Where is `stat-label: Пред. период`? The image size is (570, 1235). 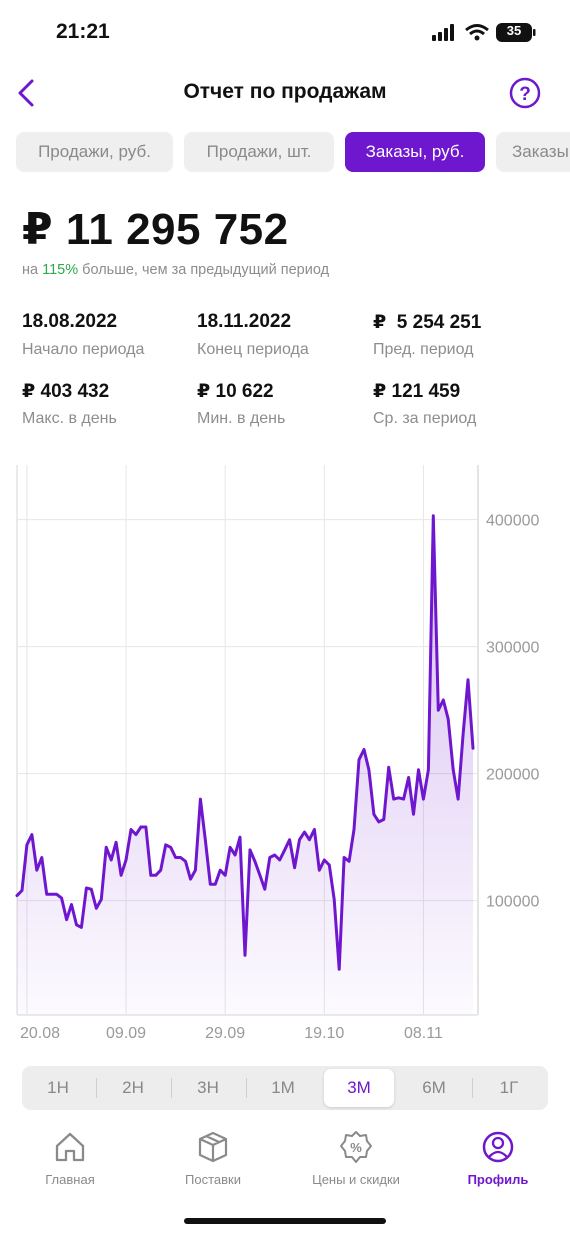 stat-label: Пред. период is located at coordinates (423, 349).